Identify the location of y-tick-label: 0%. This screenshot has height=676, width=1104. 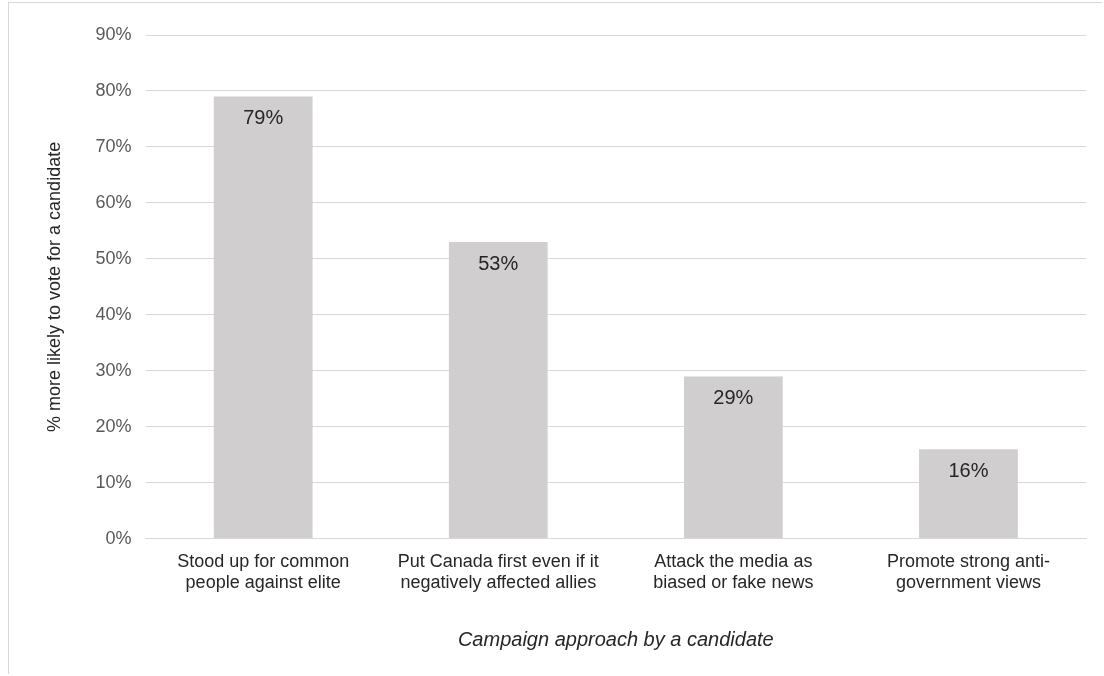
(118, 537).